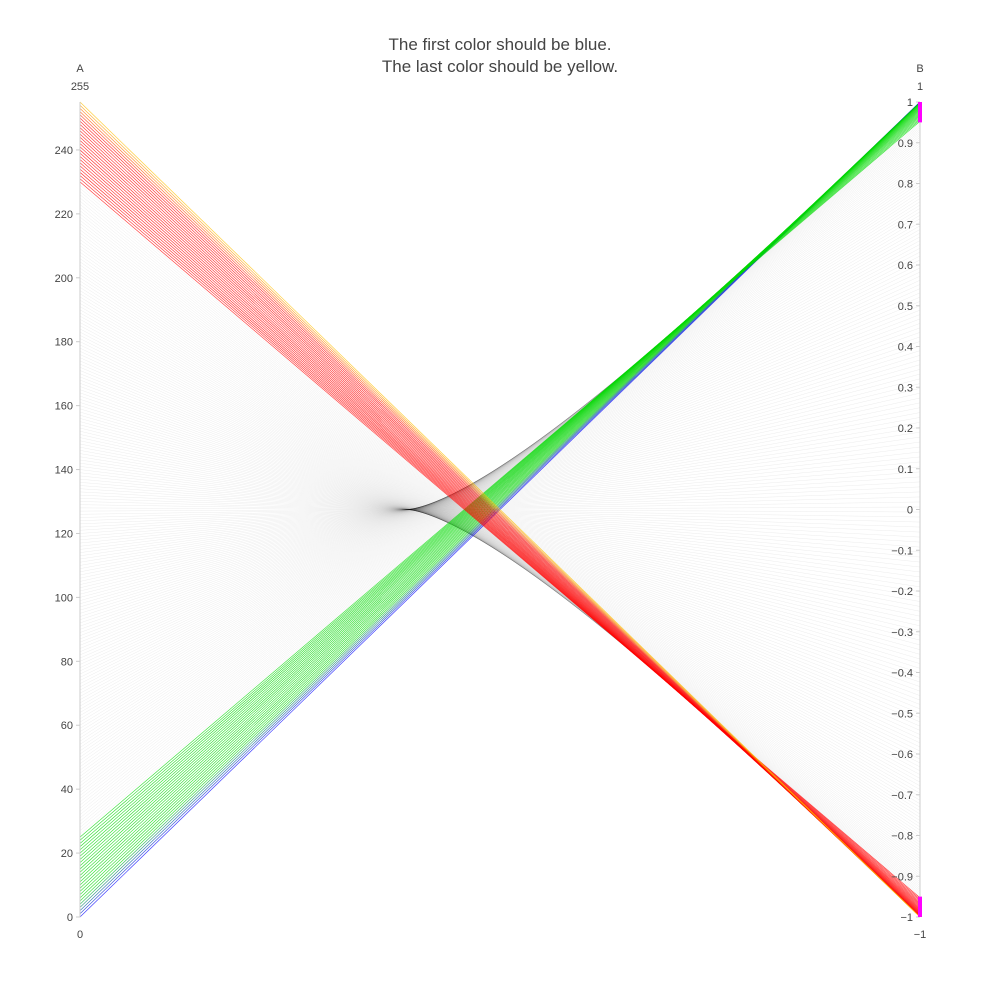 Image resolution: width=1000 pixels, height=1005 pixels. Describe the element at coordinates (67, 726) in the screenshot. I see `tick-label-a-3: 60` at that location.